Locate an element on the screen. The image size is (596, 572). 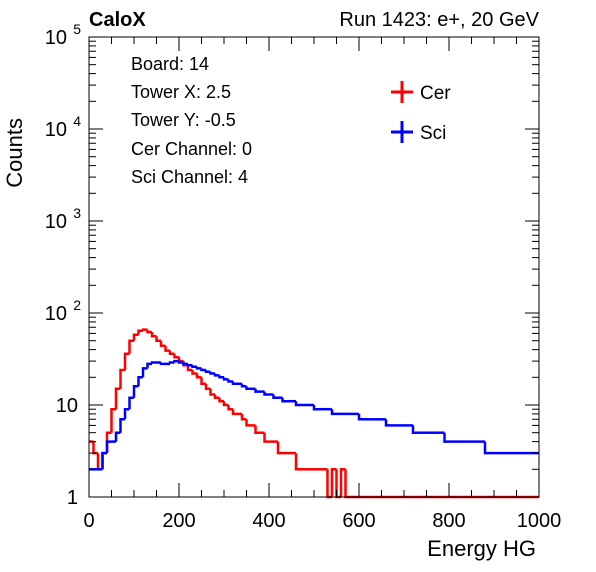
run-label: Run 1423: e+, 20 GeV is located at coordinates (439, 20).